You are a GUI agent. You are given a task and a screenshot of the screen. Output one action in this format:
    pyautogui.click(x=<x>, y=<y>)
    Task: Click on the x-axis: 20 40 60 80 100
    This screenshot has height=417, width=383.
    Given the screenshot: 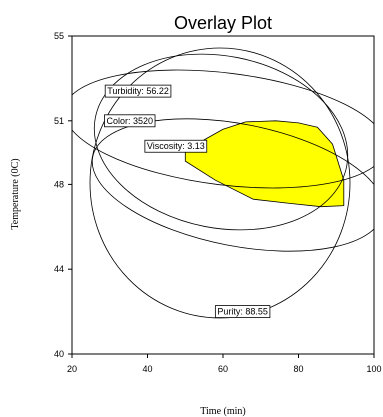 What is the action you would take?
    pyautogui.click(x=224, y=364)
    